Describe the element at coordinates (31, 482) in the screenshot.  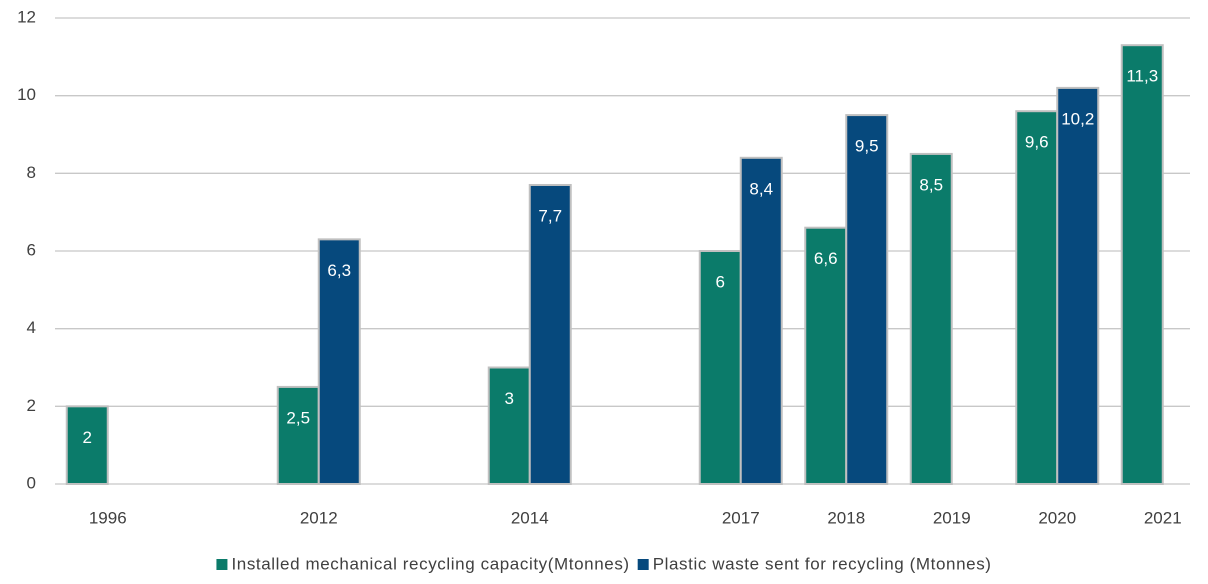
I see `y-tick-label: 0` at that location.